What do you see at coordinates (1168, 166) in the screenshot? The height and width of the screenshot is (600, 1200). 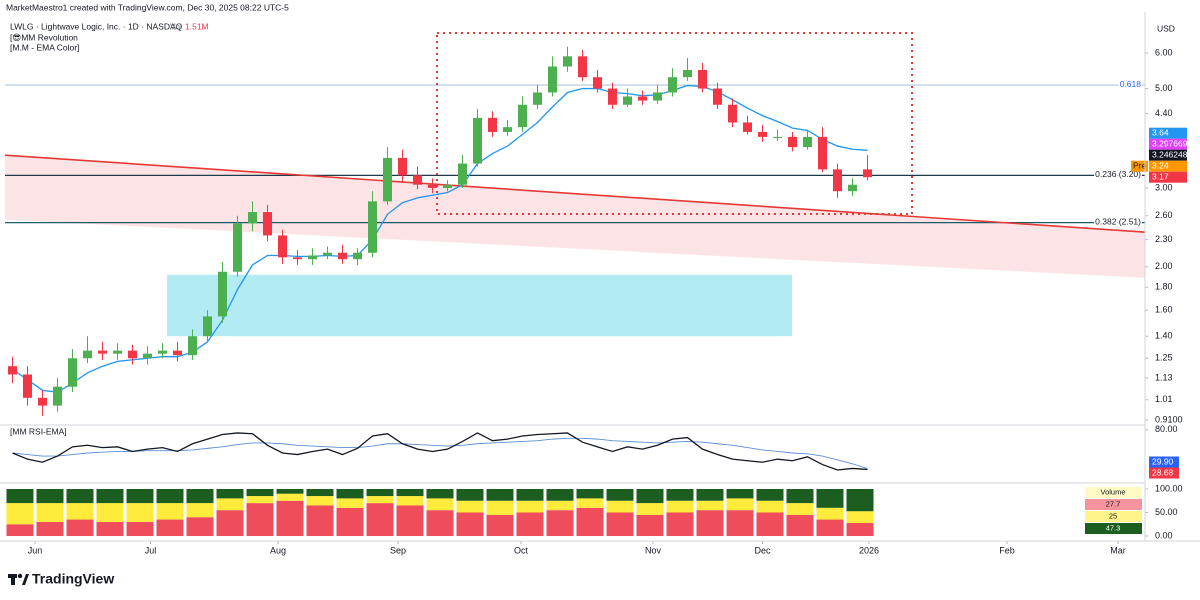 I see `price-marker` at bounding box center [1168, 166].